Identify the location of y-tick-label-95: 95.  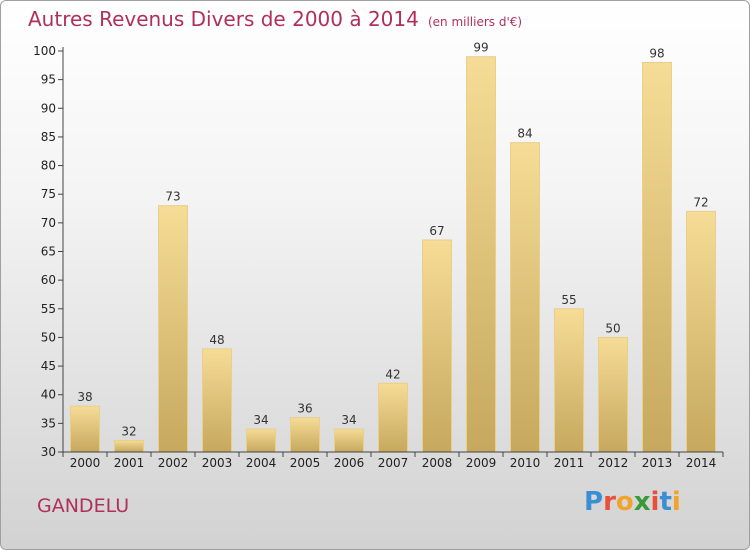
(48, 80).